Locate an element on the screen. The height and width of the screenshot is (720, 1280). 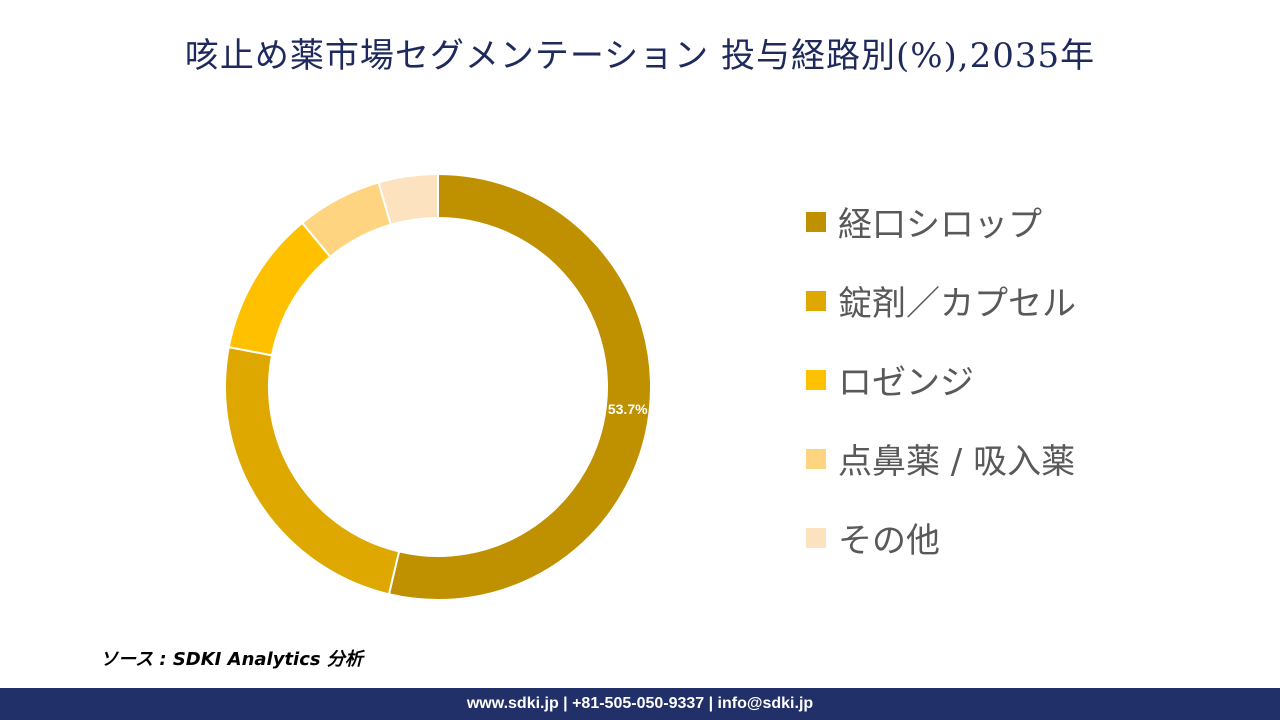
chart-title: 咳止め薬市場セグメンテーション 投与経路別(%),2035年 is located at coordinates (640, 56).